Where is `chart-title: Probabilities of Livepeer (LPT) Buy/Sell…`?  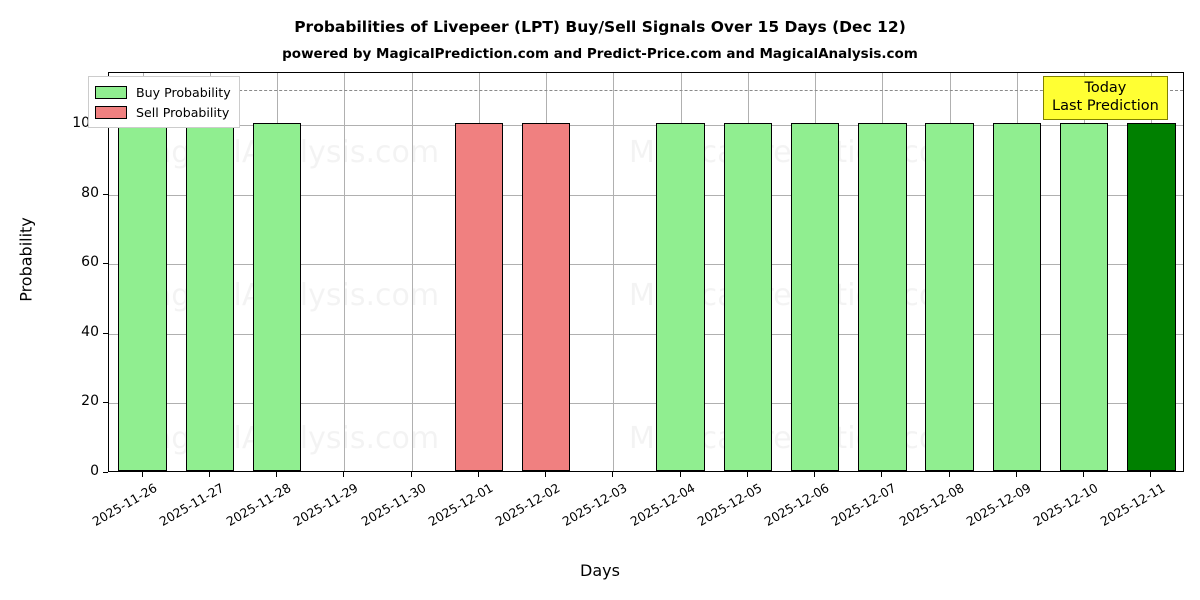
chart-title: Probabilities of Livepeer (LPT) Buy/Sell… is located at coordinates (600, 27).